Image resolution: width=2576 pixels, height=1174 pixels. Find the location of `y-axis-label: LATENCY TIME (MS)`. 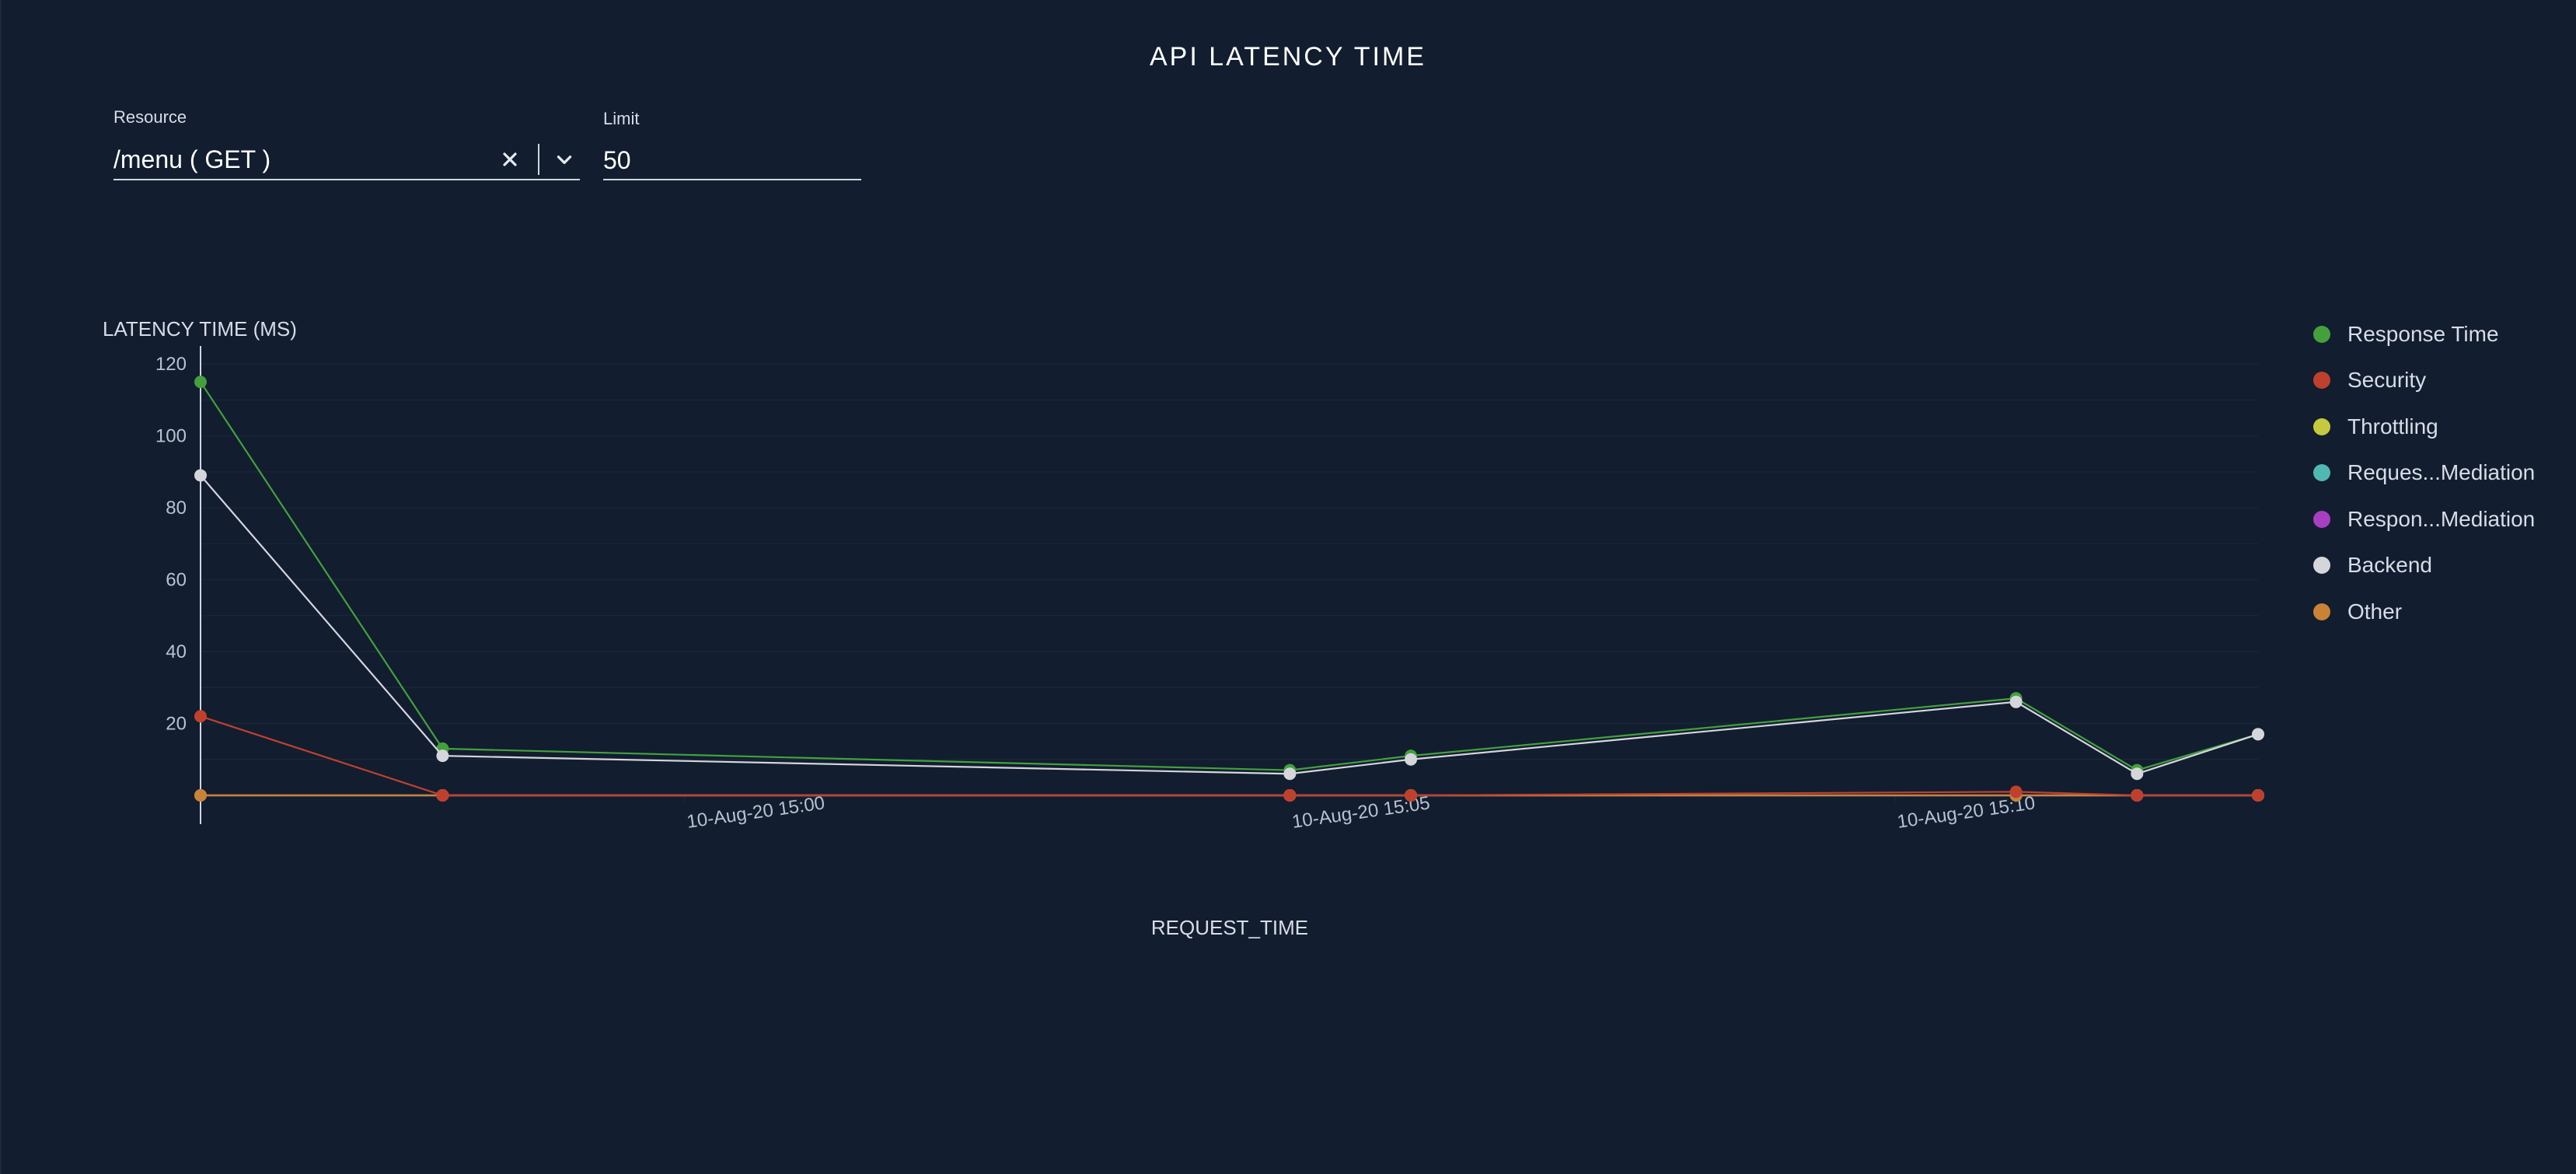

y-axis-label: LATENCY TIME (MS) is located at coordinates (200, 329).